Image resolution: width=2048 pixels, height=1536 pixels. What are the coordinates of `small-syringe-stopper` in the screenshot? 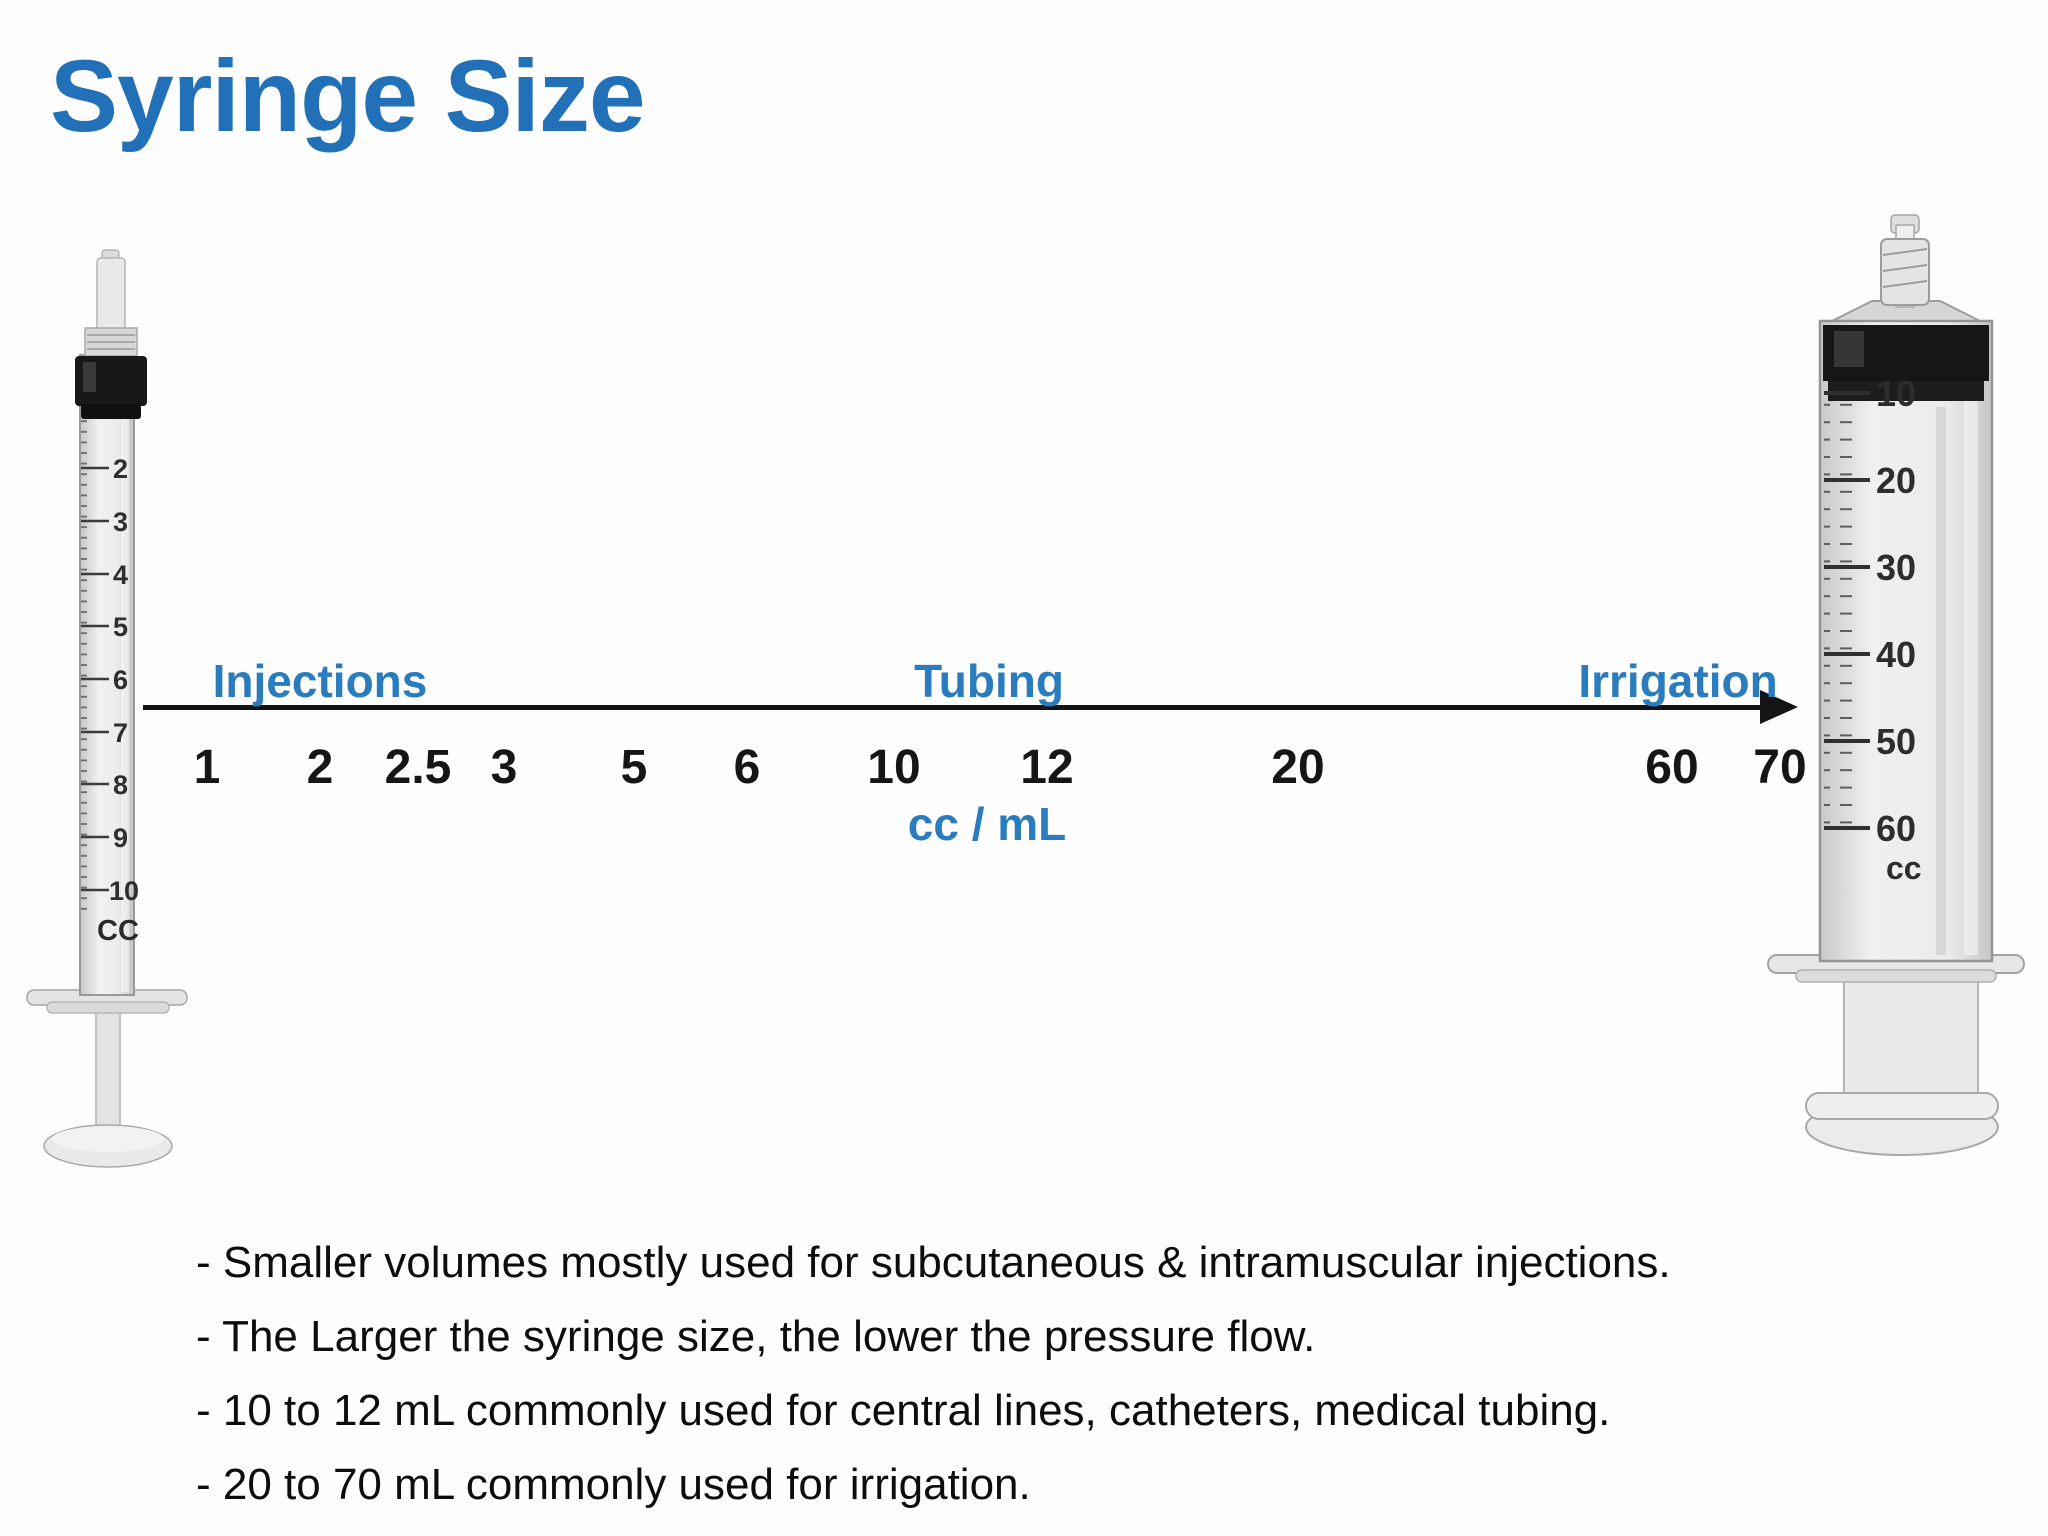 It's located at (111, 387).